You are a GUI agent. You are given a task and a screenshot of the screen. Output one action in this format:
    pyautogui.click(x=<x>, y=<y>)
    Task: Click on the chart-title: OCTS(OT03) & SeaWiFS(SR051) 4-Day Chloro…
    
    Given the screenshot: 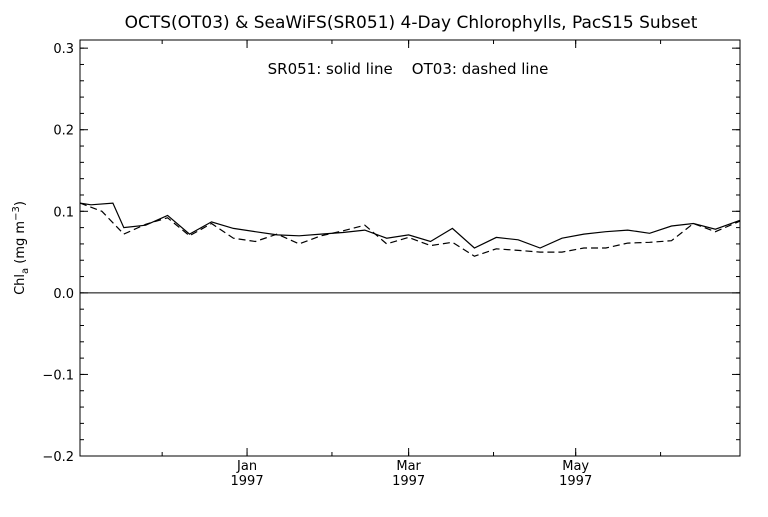 What is the action you would take?
    pyautogui.click(x=411, y=23)
    